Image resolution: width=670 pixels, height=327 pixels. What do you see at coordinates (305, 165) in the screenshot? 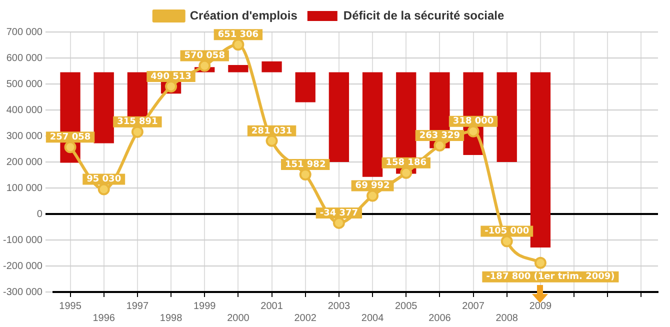
I see `data-label: 151 982` at bounding box center [305, 165].